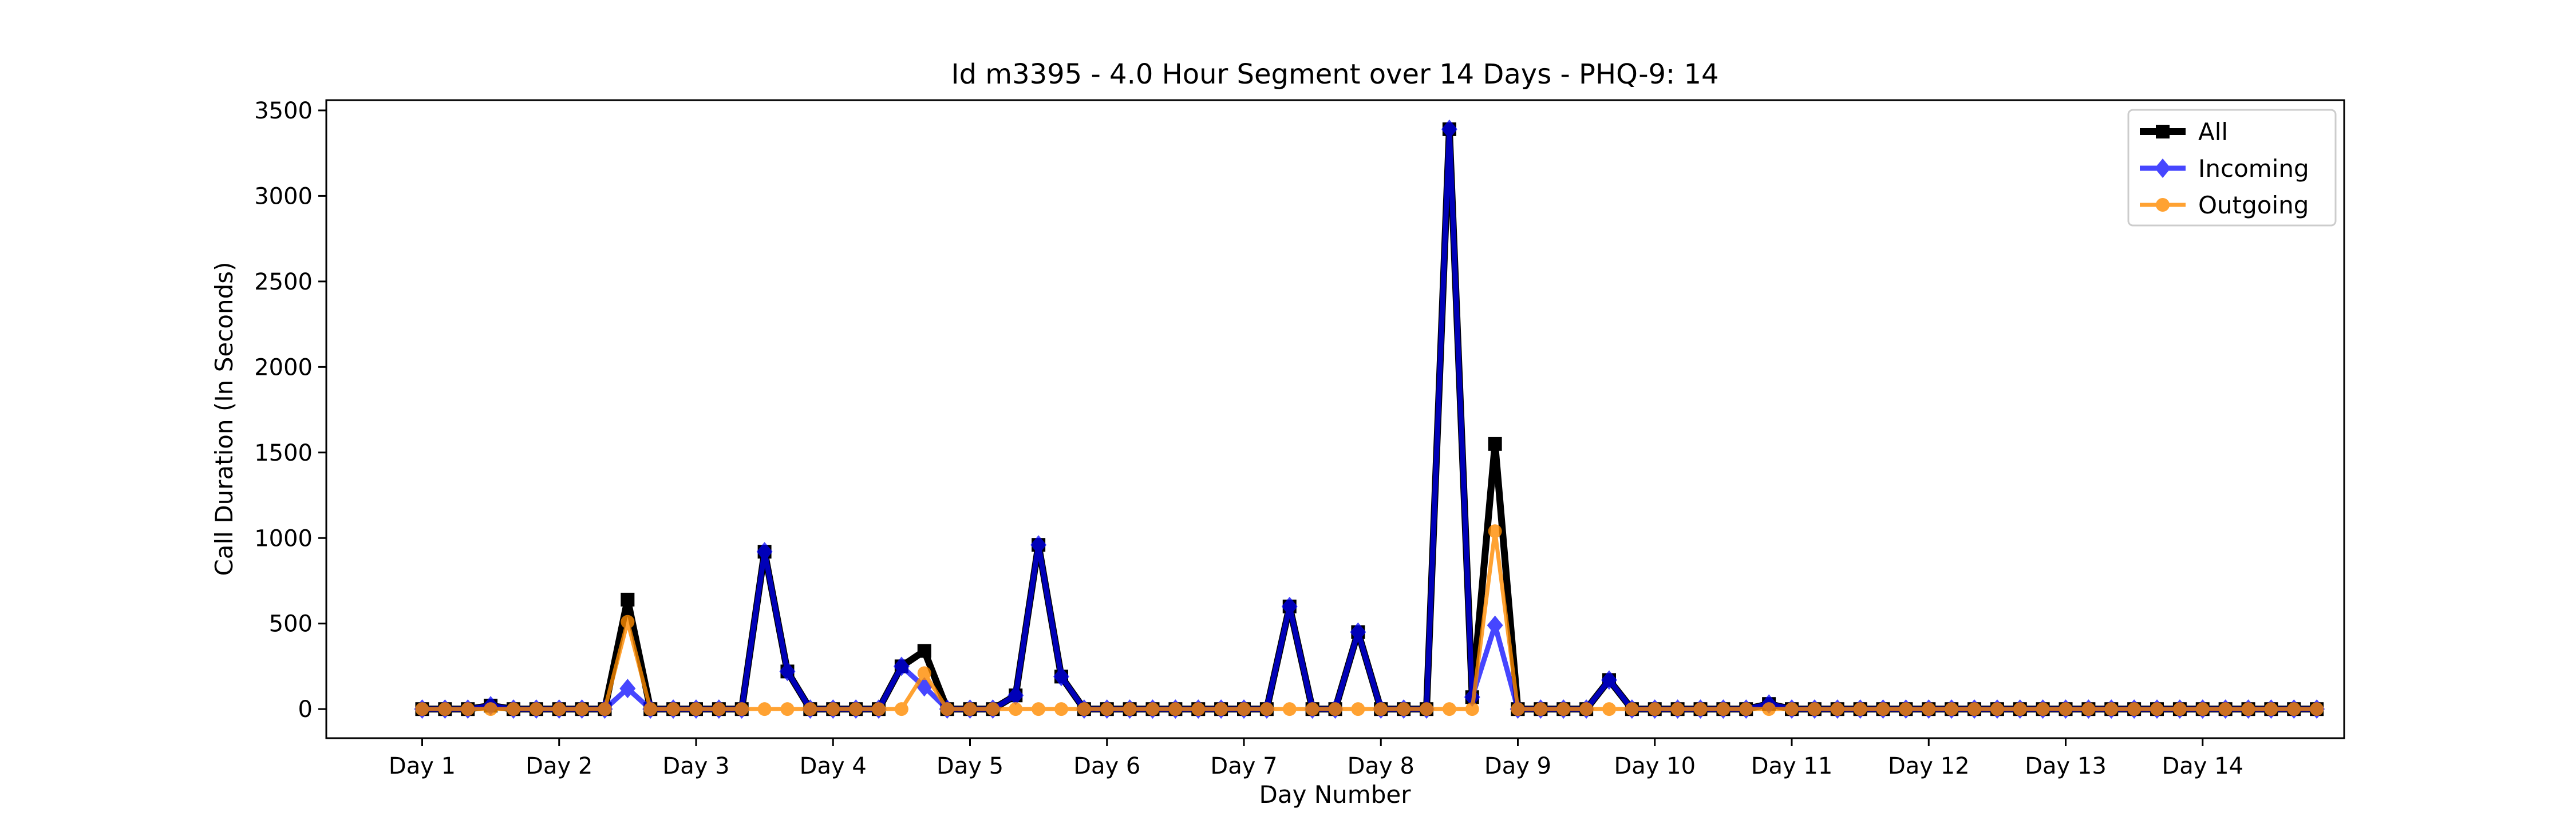 The width and height of the screenshot is (2576, 824). Describe the element at coordinates (2213, 132) in the screenshot. I see `legend-label-all: All` at that location.